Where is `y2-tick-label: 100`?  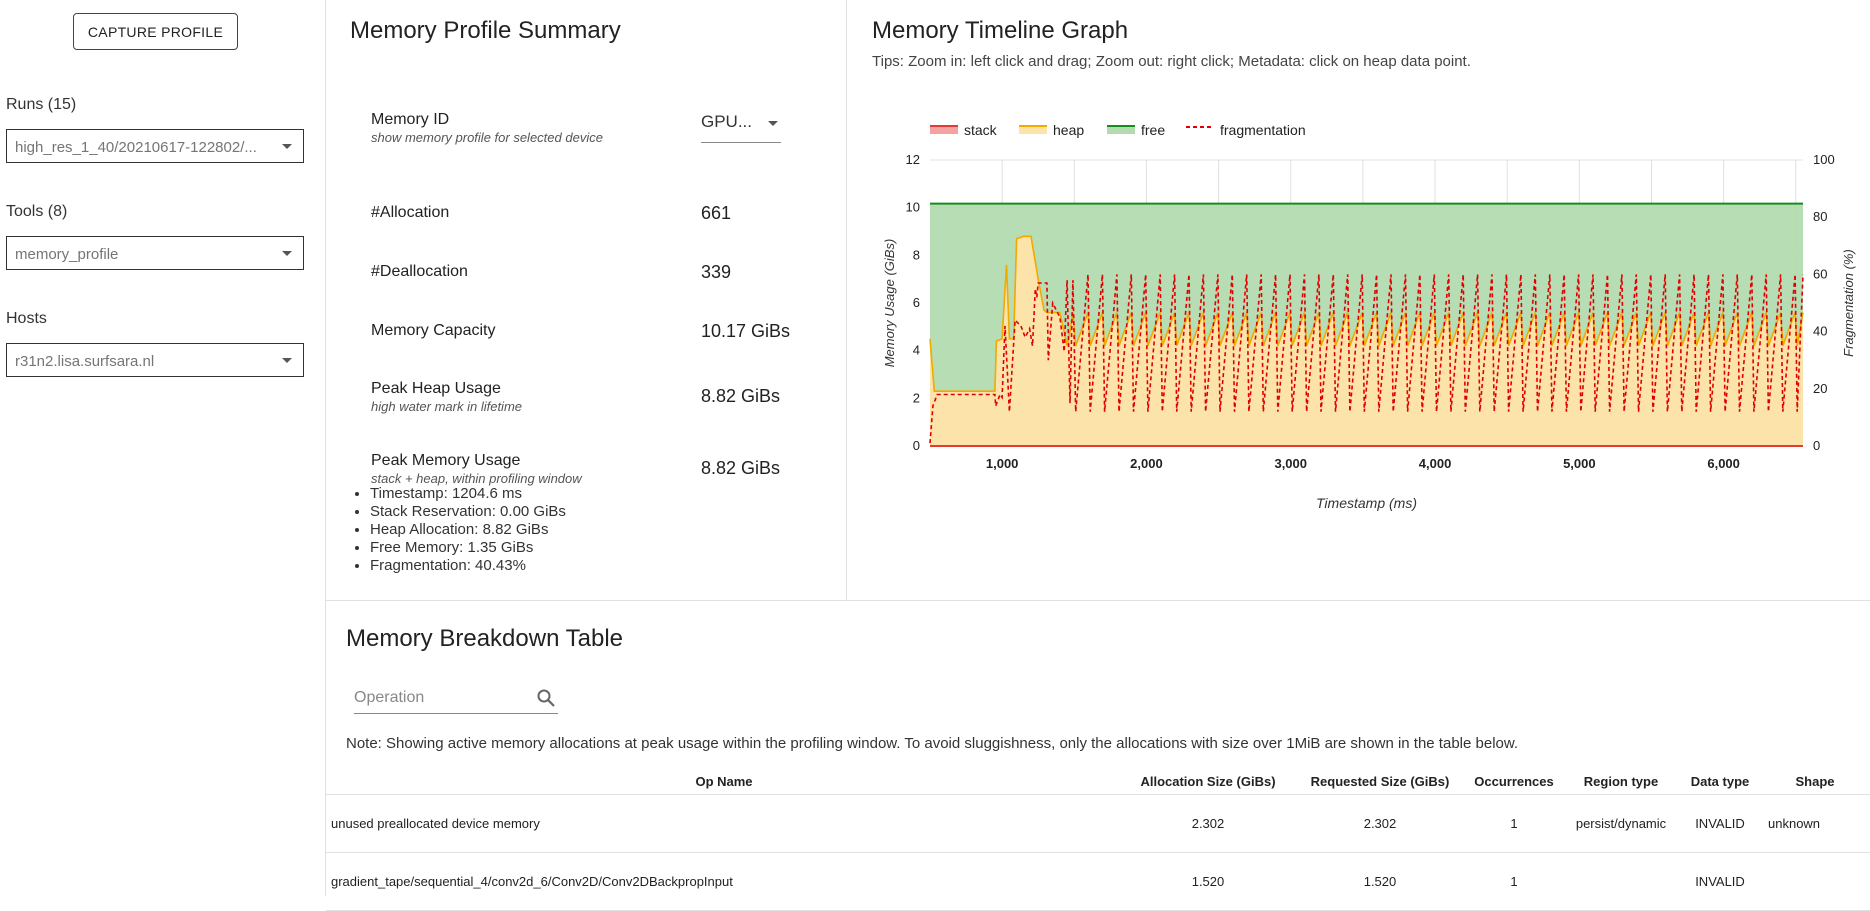
y2-tick-label: 100 is located at coordinates (1824, 159).